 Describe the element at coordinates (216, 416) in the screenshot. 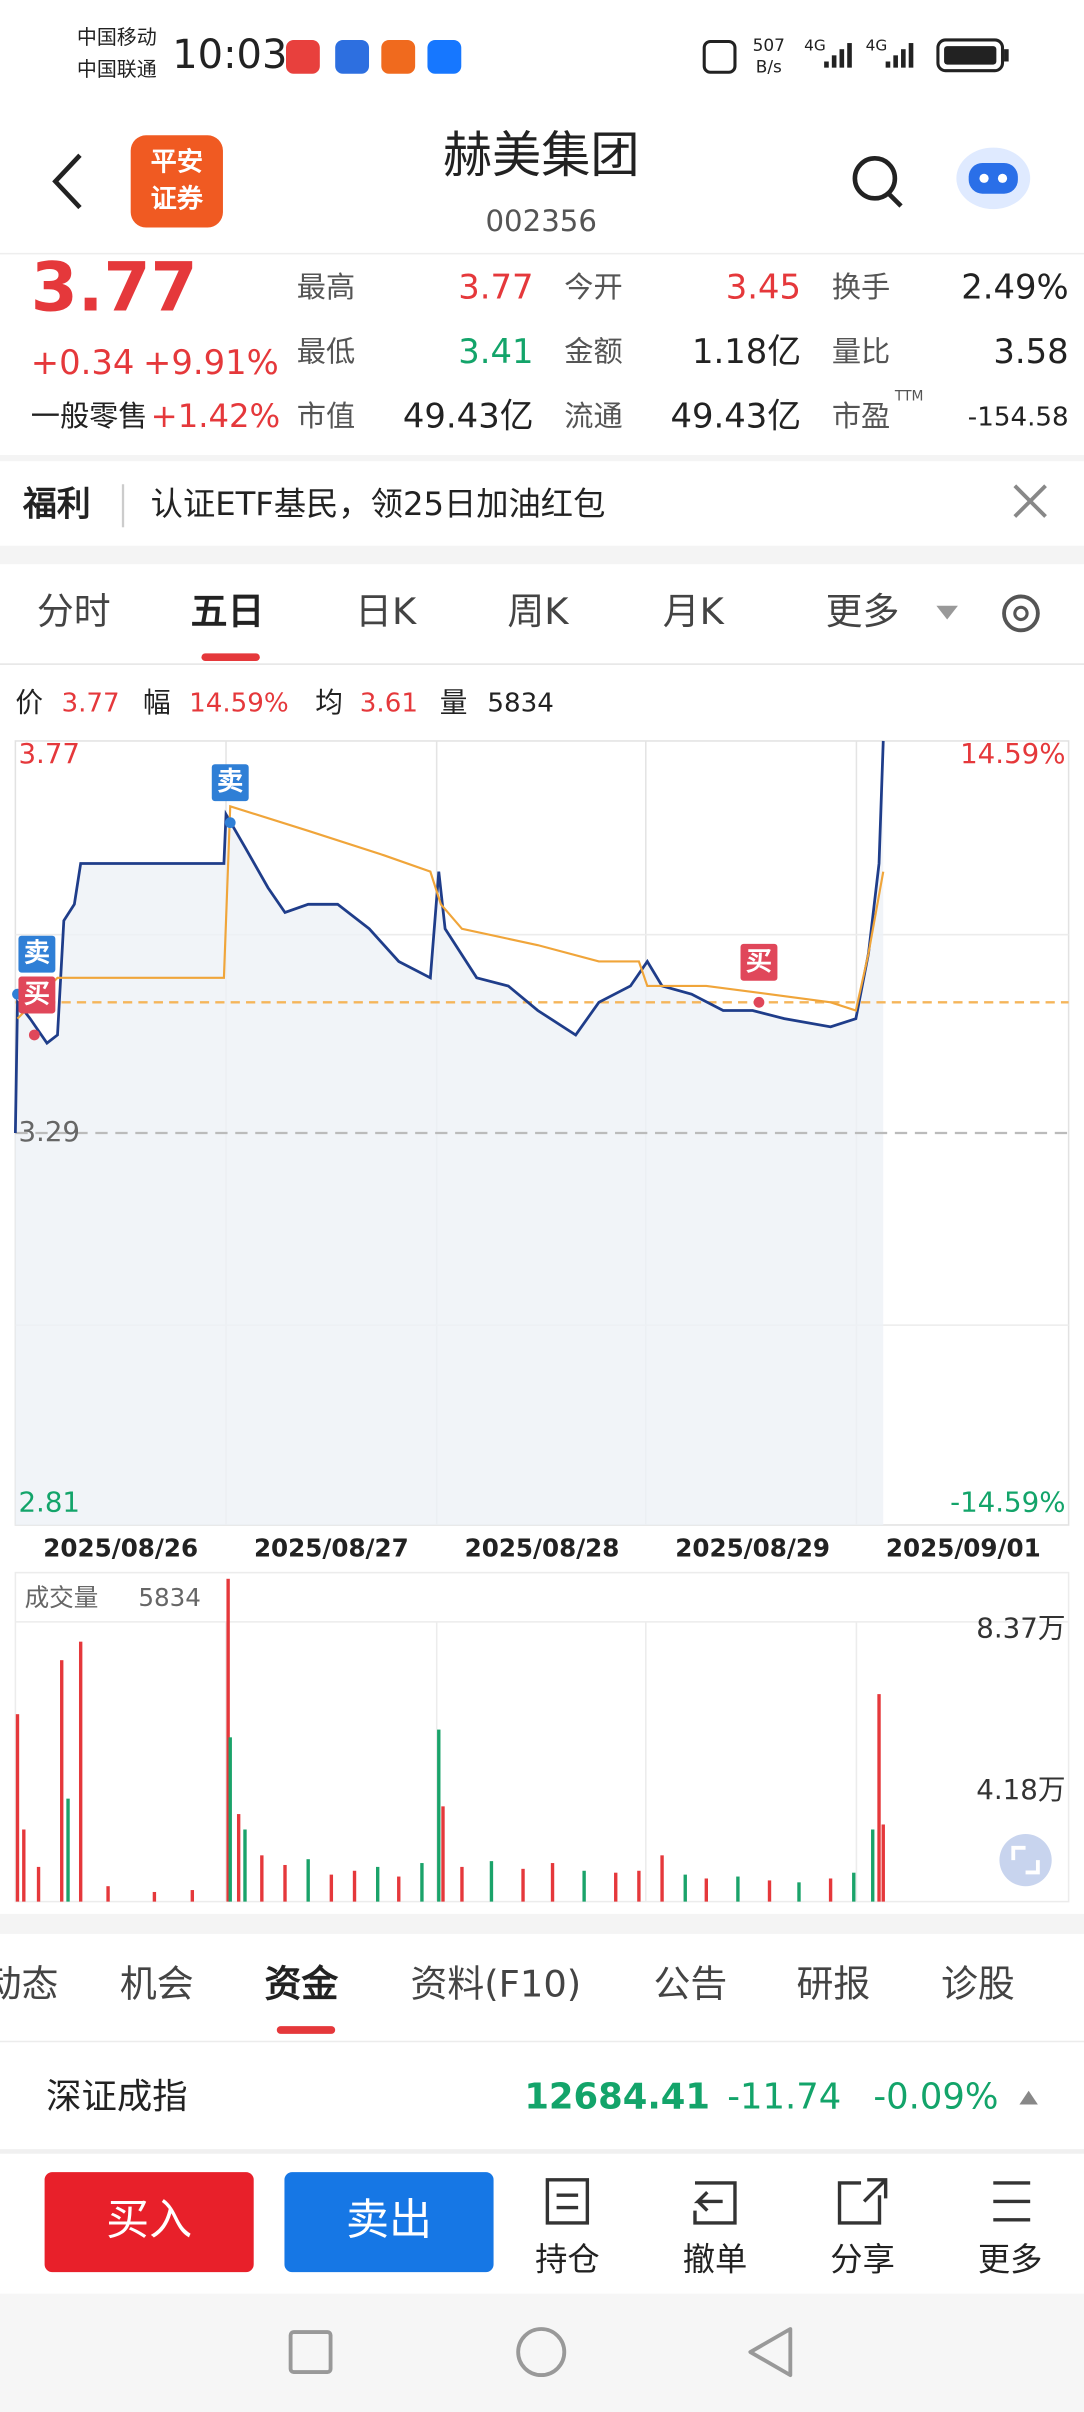

I see `sector-pct: +1.42%` at that location.